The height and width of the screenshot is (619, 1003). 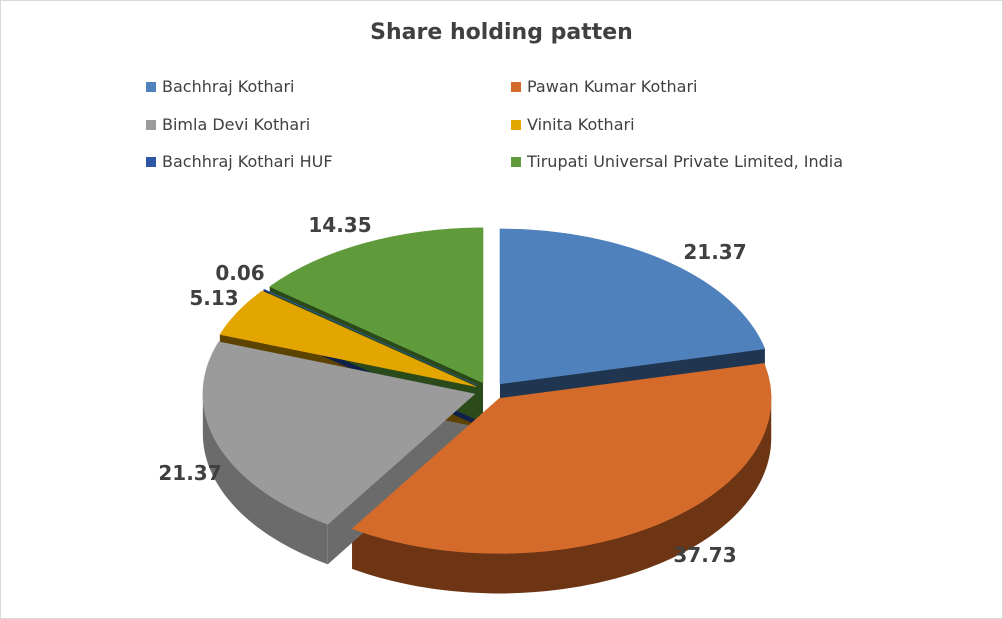 I want to click on legend-item-bimla-devi-kothari: Bimla Devi Kothari, so click(x=228, y=124).